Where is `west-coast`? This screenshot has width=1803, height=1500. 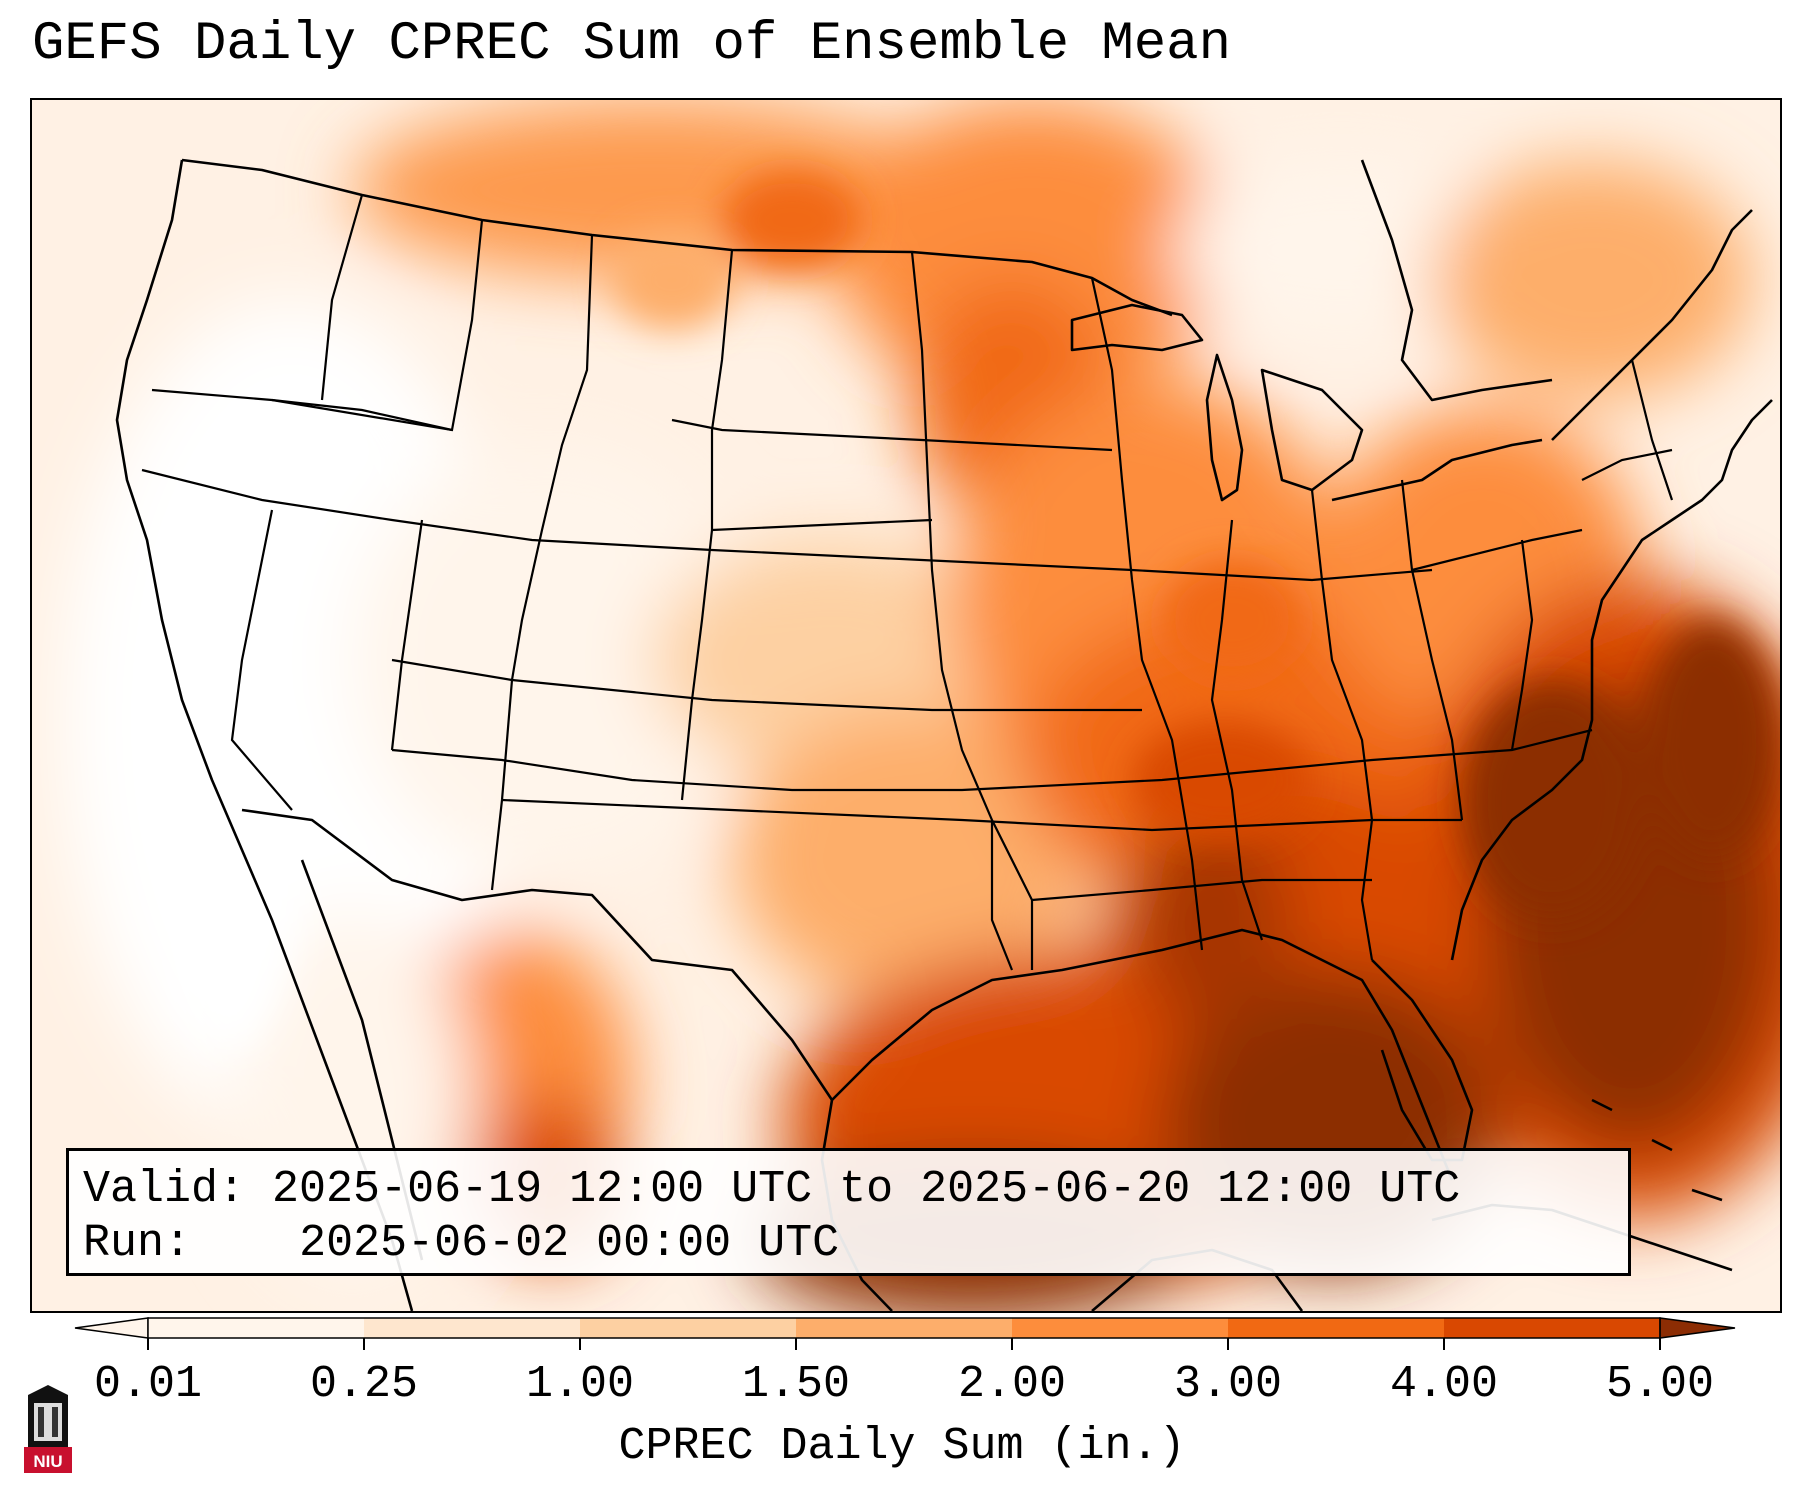 west-coast is located at coordinates (264, 735).